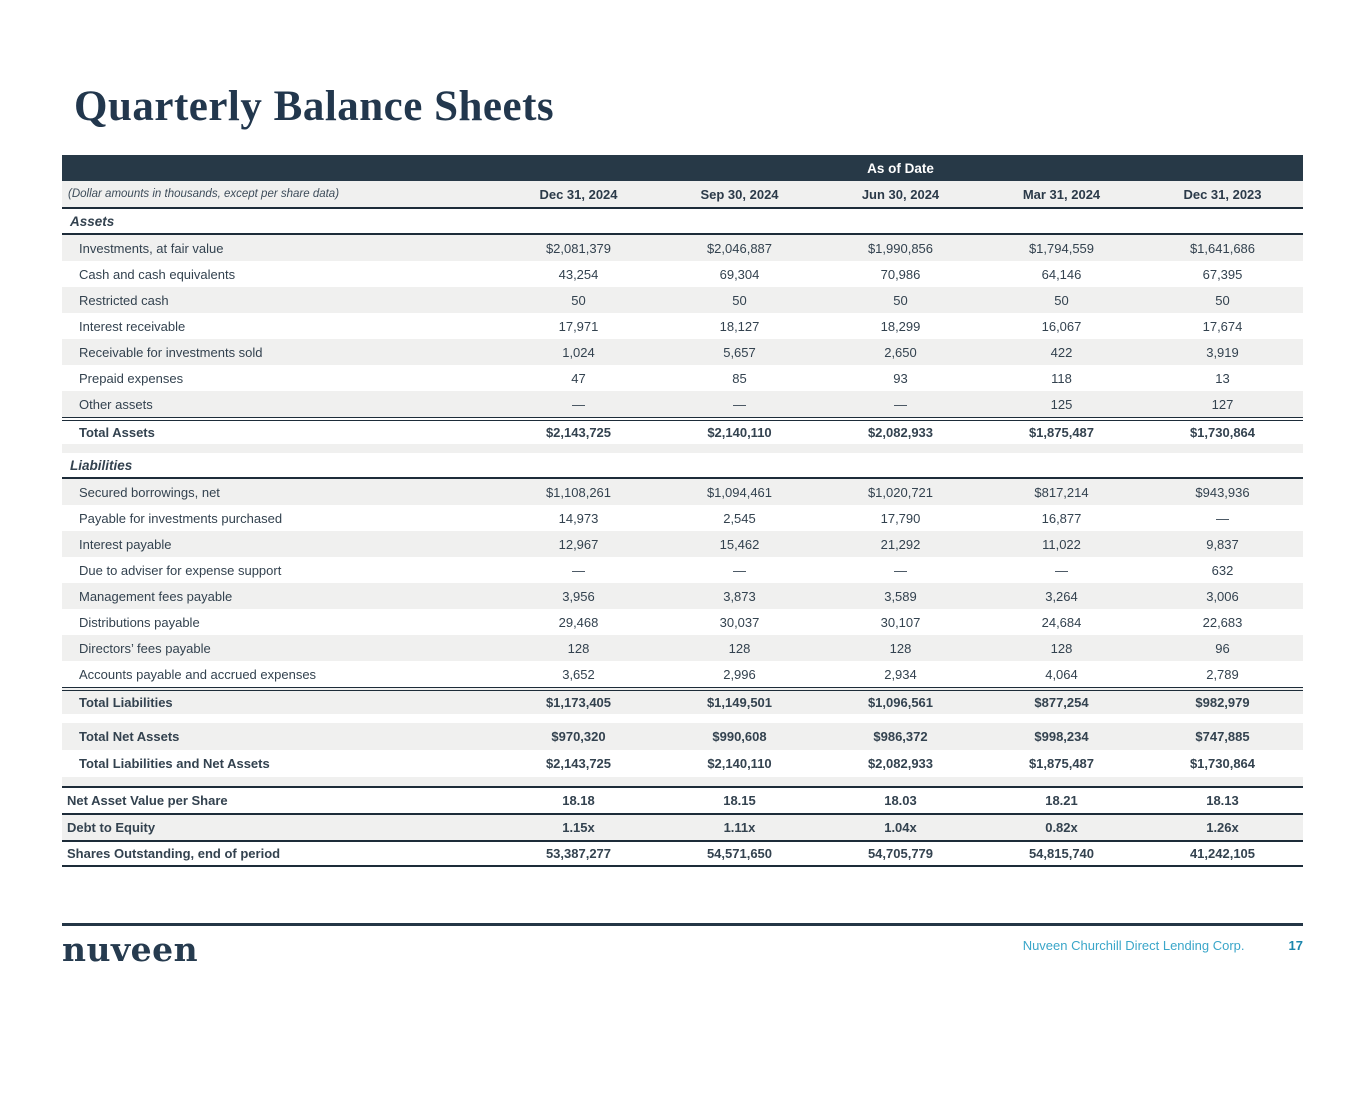 The height and width of the screenshot is (1106, 1365). I want to click on row-value: 54,815,740, so click(1061, 853).